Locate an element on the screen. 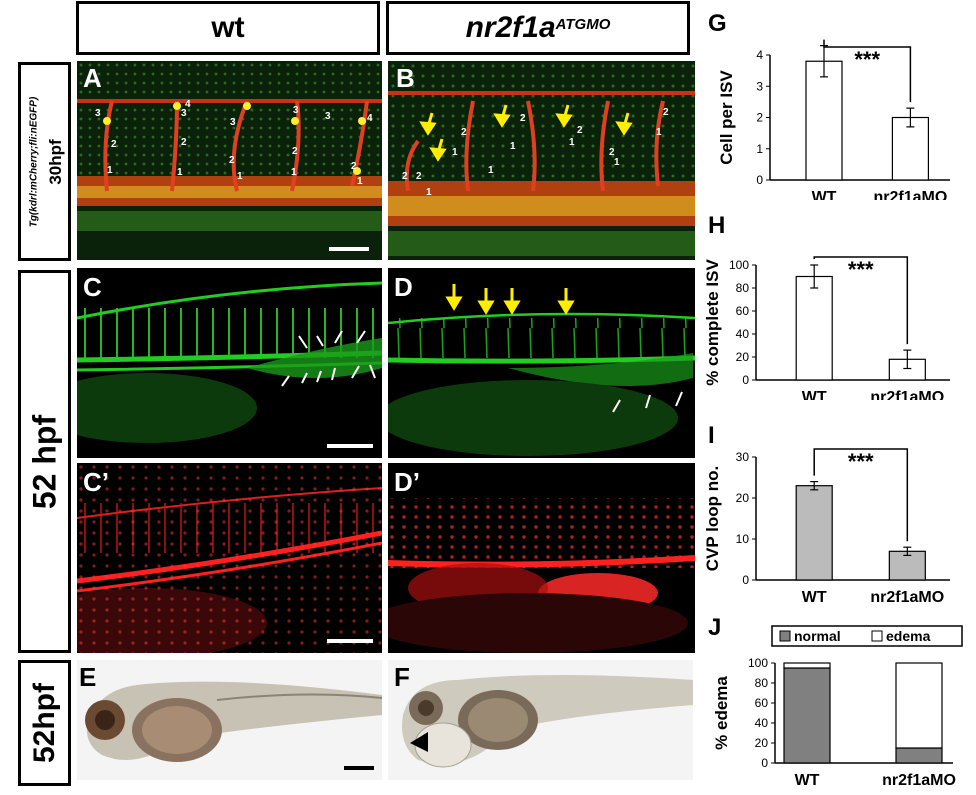 The image size is (976, 795). panel-label-a: A is located at coordinates (92, 78).